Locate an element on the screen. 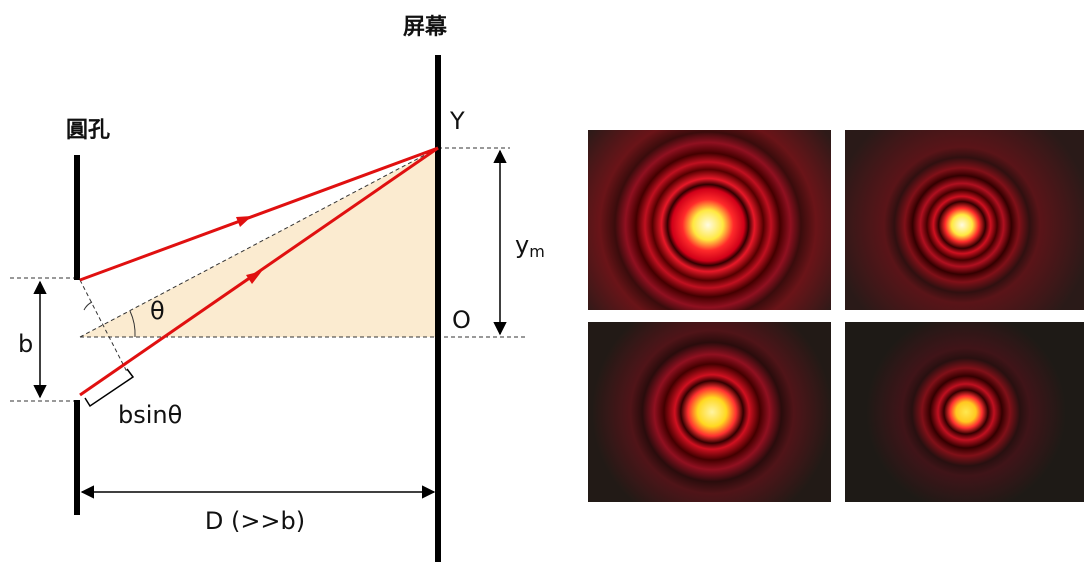 The image size is (1084, 562). bracket is located at coordinates (109, 388).